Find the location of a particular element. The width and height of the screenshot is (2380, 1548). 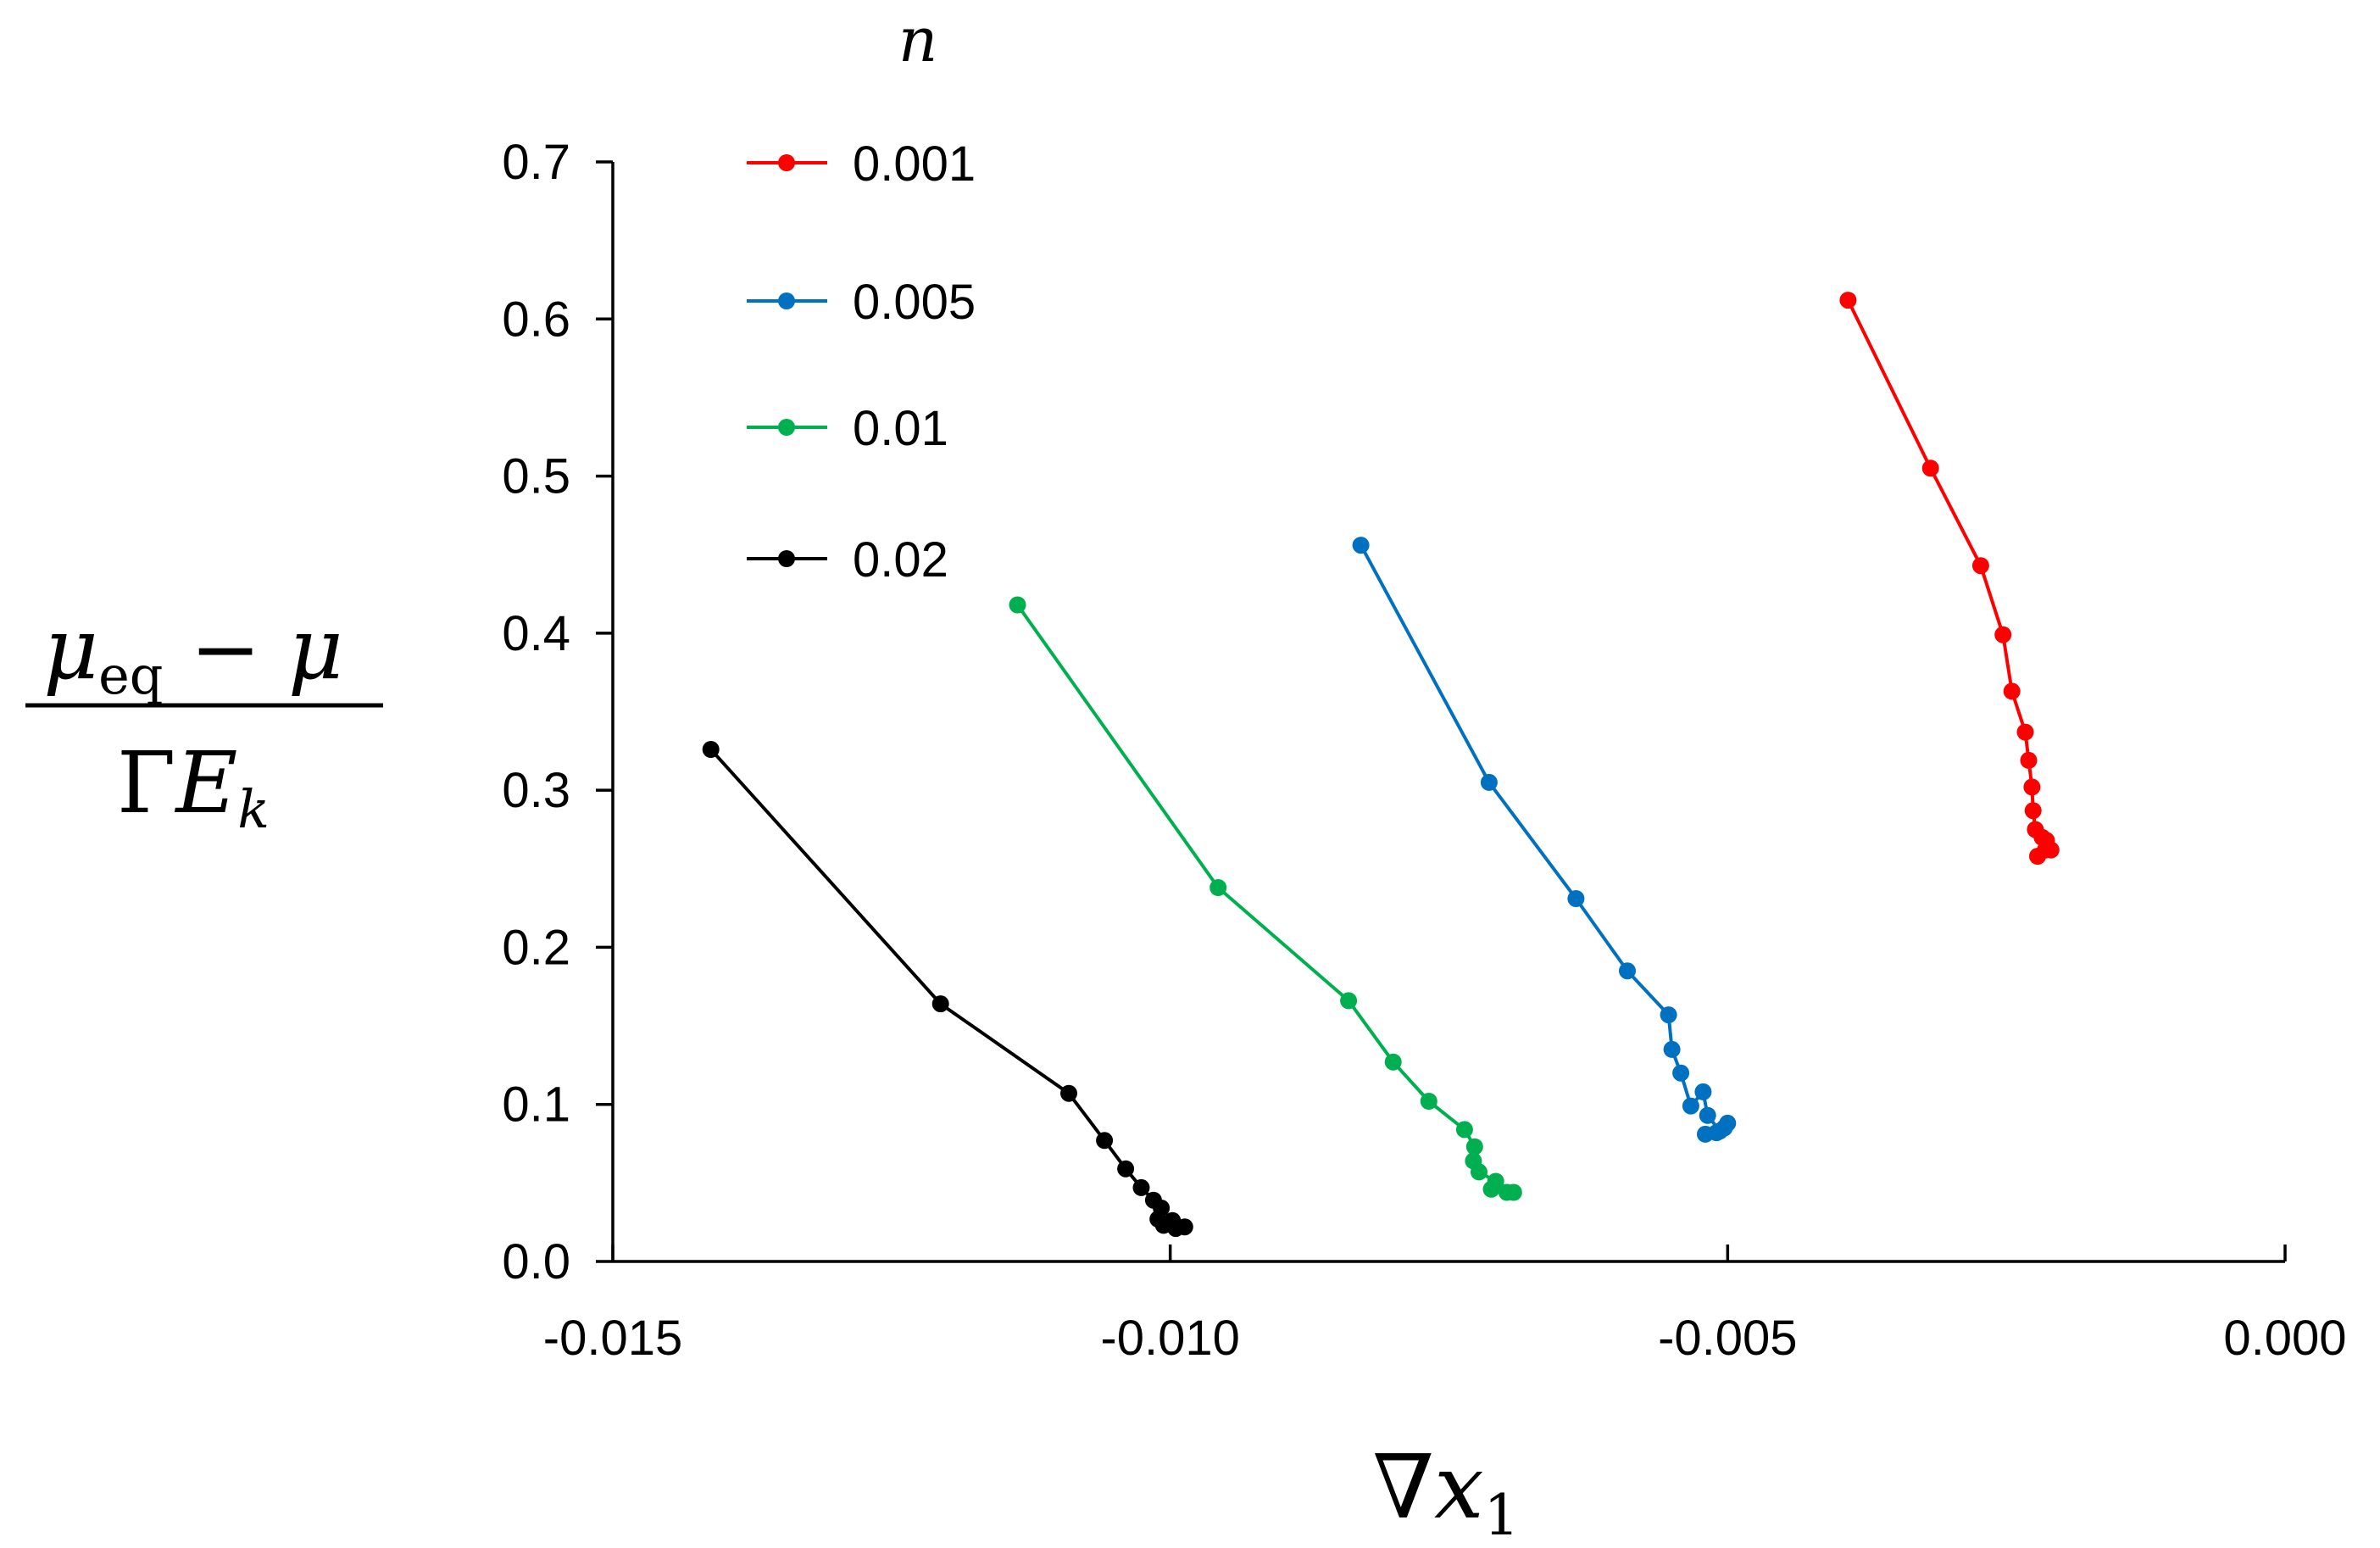

y-tick-label: 0.7 is located at coordinates (536, 162).